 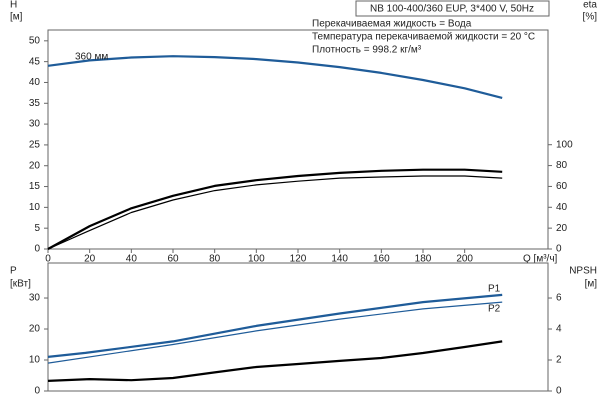 I want to click on y-axis-unit: [кВт], so click(x=20, y=284).